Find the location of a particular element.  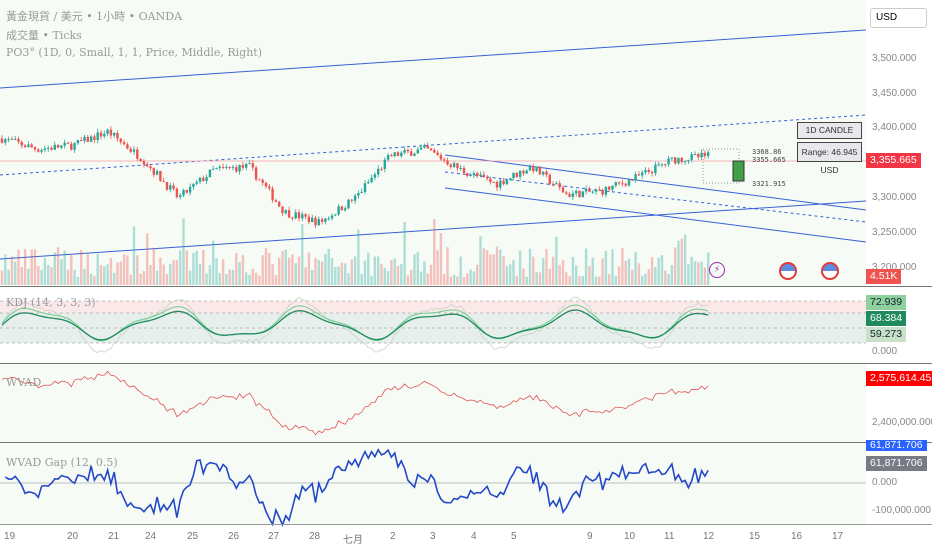

wvad-gap-legend: WVAD Gap (12, 0.5) is located at coordinates (62, 462).